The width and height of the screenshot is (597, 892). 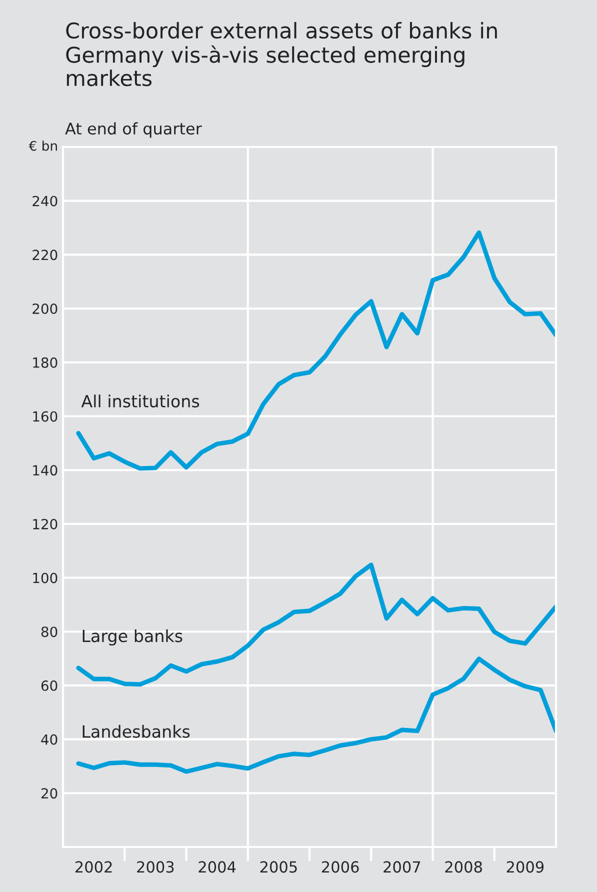 What do you see at coordinates (49, 793) in the screenshot?
I see `y-tick-label: 20` at bounding box center [49, 793].